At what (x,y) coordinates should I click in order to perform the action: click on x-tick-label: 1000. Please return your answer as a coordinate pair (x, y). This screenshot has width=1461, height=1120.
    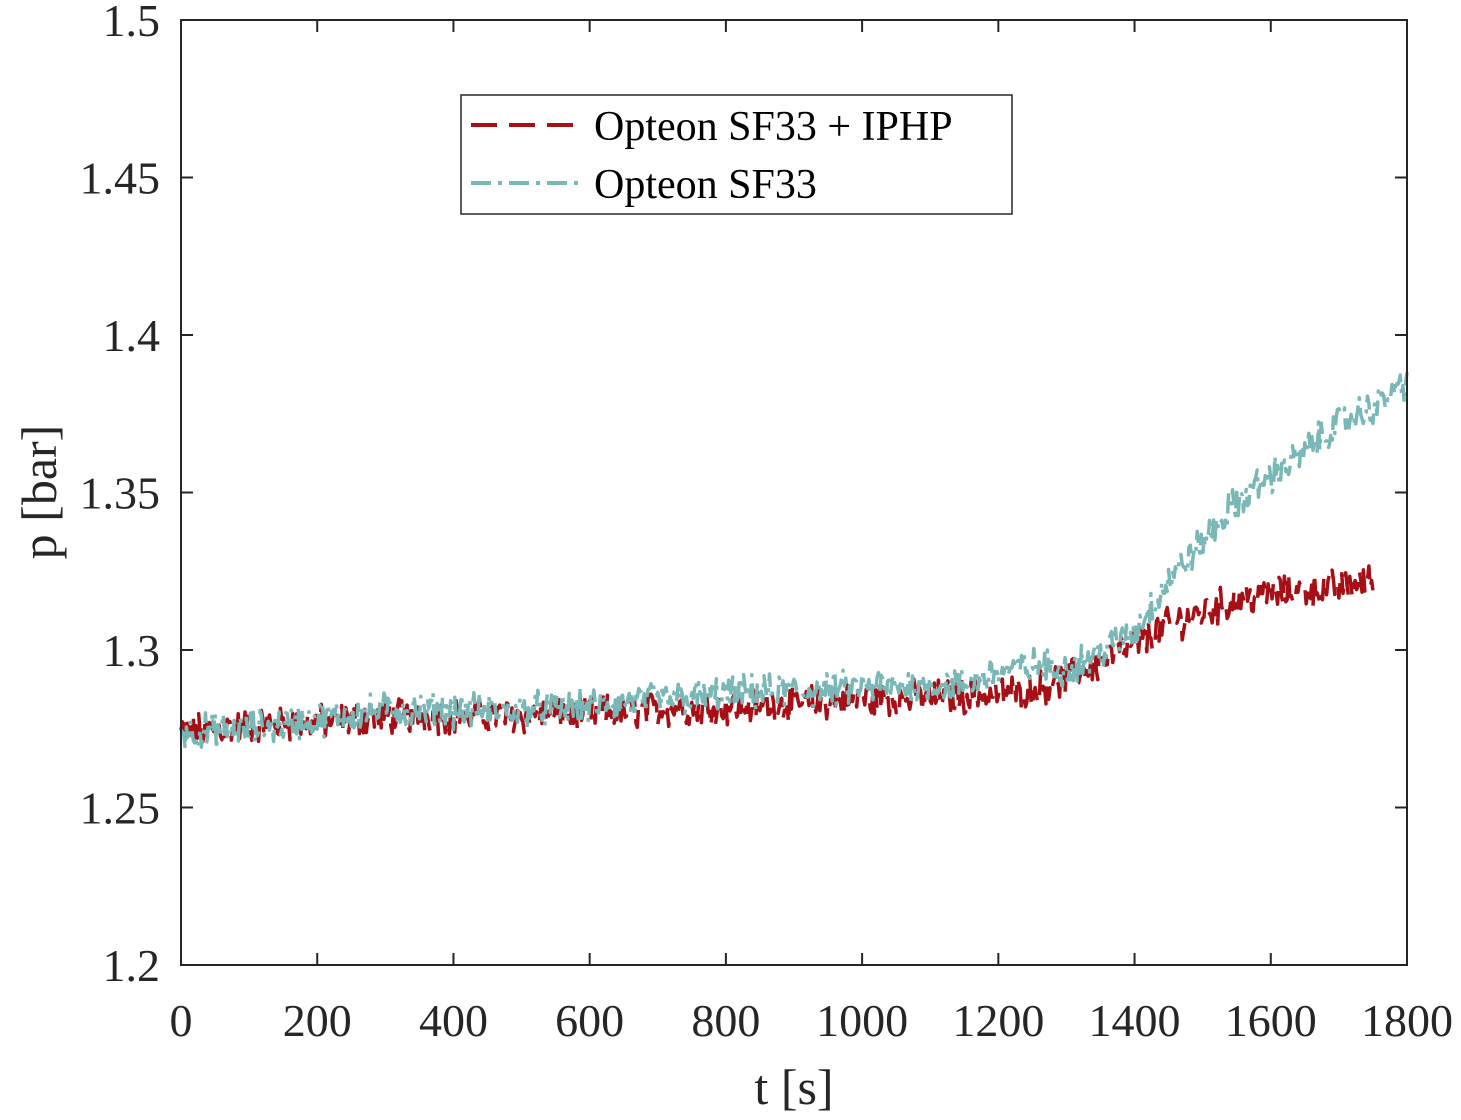
    Looking at the image, I should click on (862, 1020).